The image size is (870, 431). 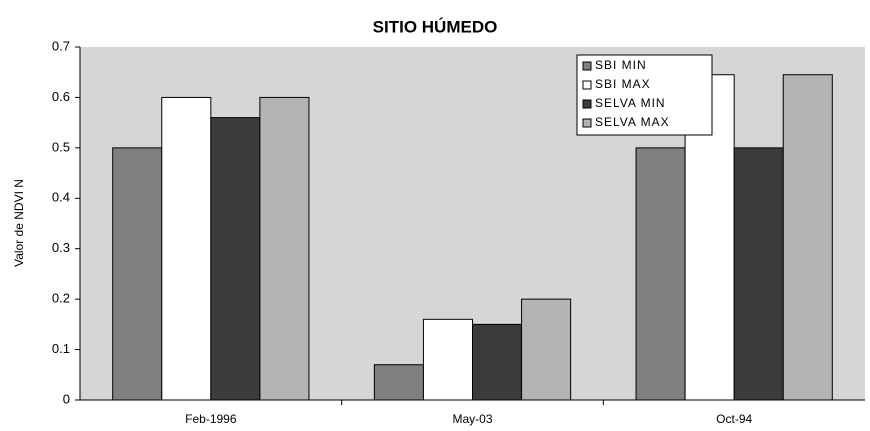 What do you see at coordinates (61, 96) in the screenshot?
I see `y-tick-label: 0.6` at bounding box center [61, 96].